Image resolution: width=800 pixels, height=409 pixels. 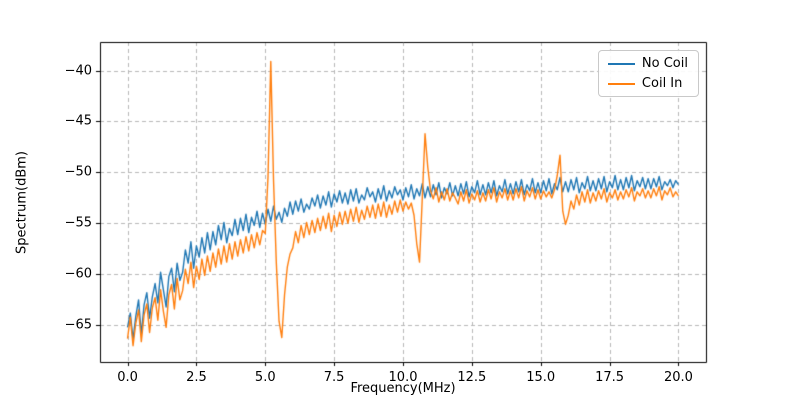 What do you see at coordinates (610, 377) in the screenshot?
I see `x-tick-label: 17.5` at bounding box center [610, 377].